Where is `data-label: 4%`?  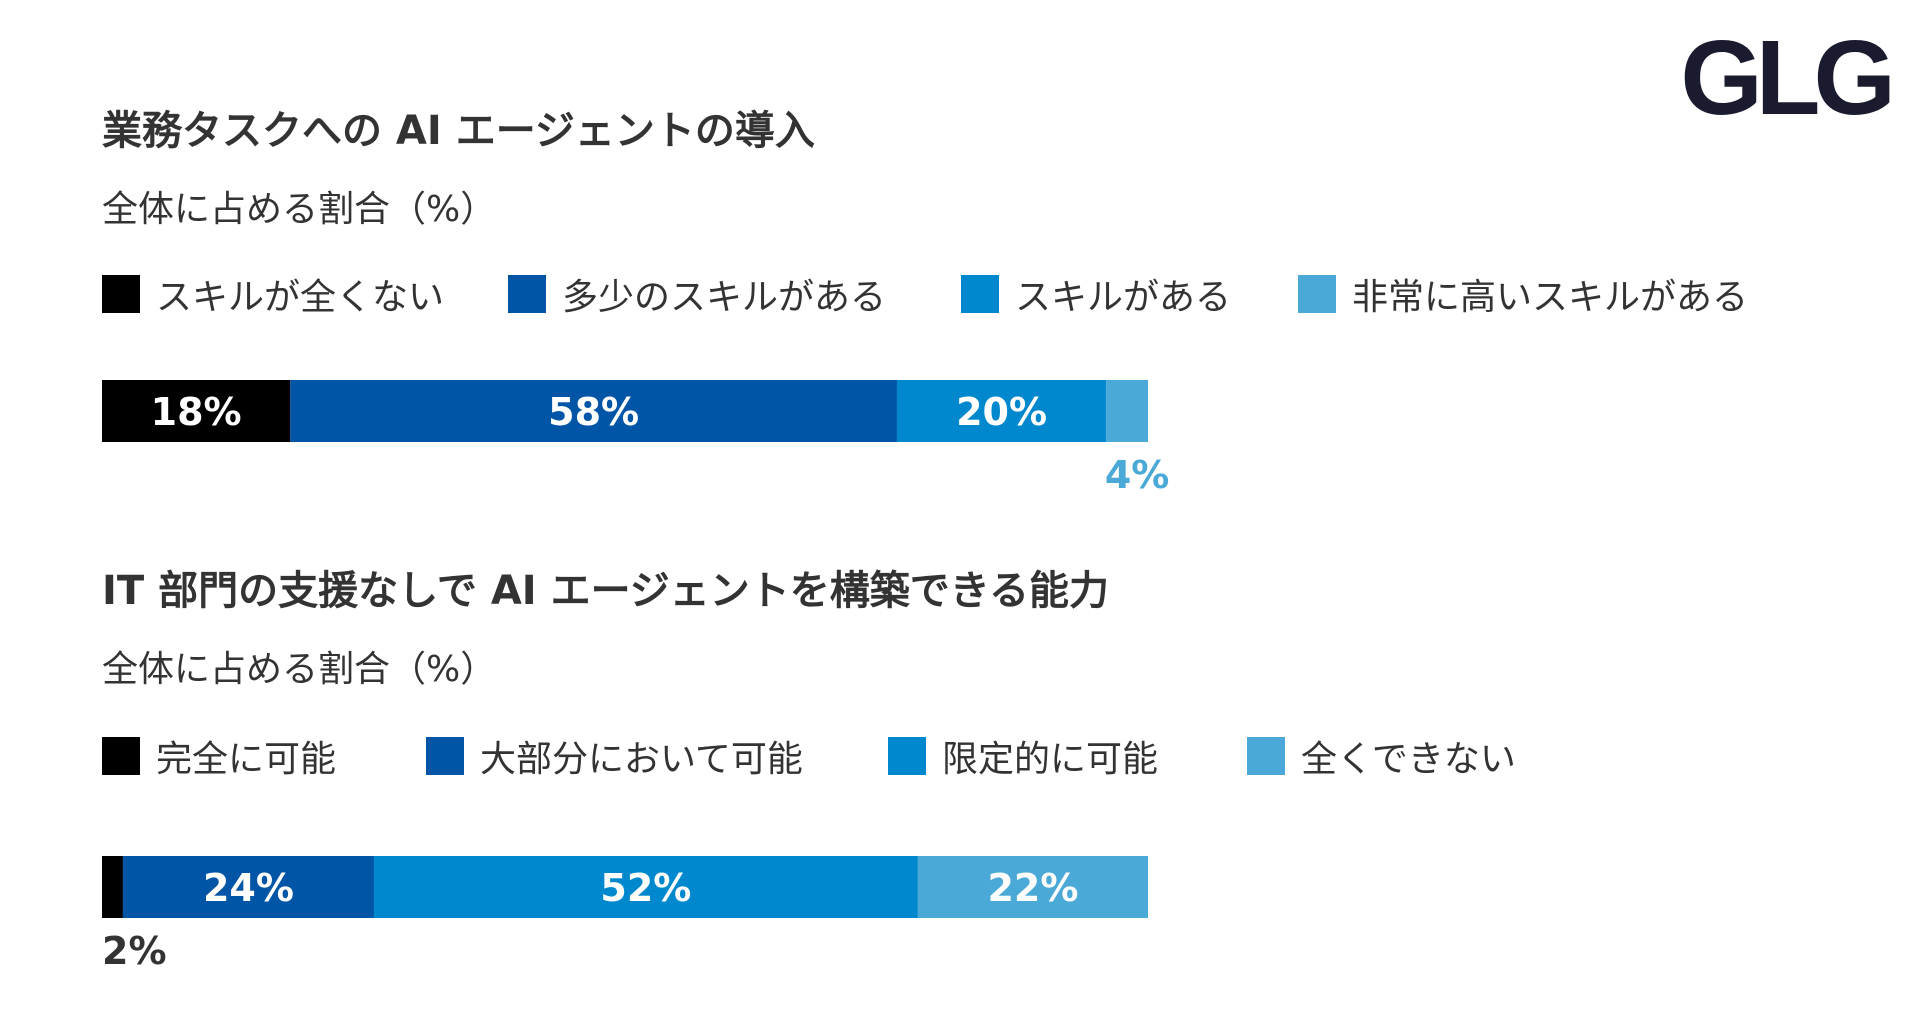
data-label: 4% is located at coordinates (1137, 475).